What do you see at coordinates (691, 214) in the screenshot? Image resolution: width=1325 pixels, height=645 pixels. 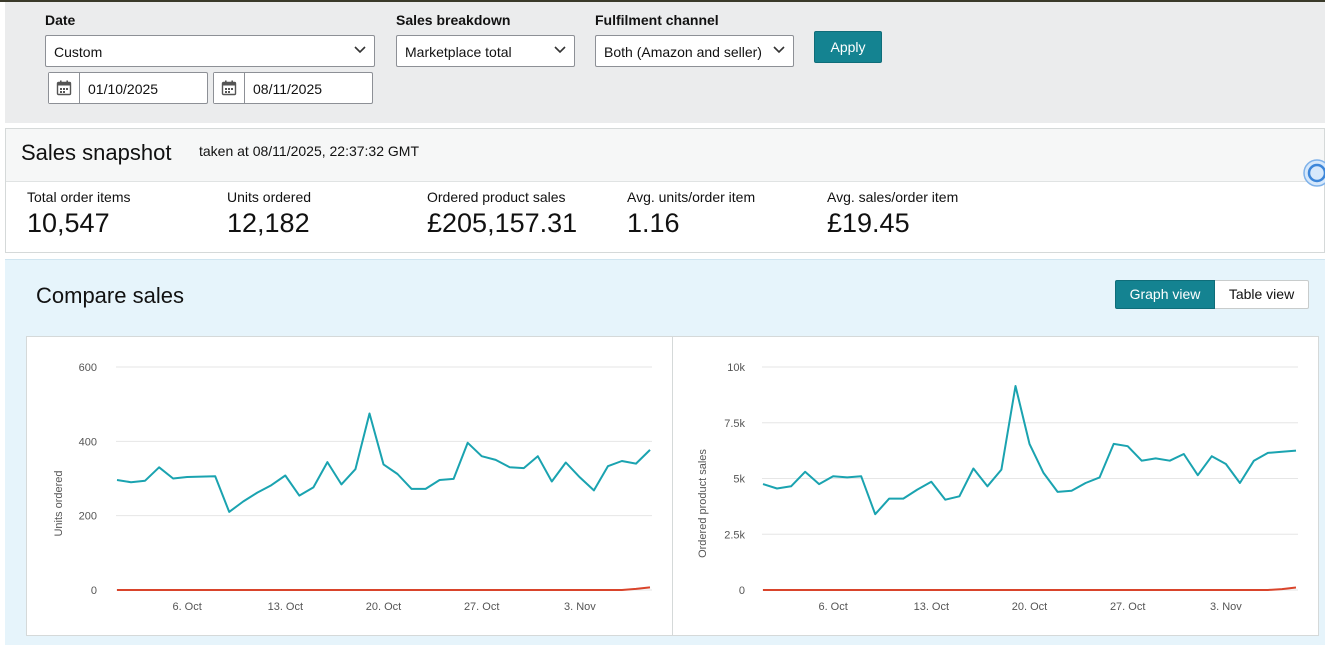 I see `metric-avg-units-per-order-item: Avg. units/order item 1.16` at bounding box center [691, 214].